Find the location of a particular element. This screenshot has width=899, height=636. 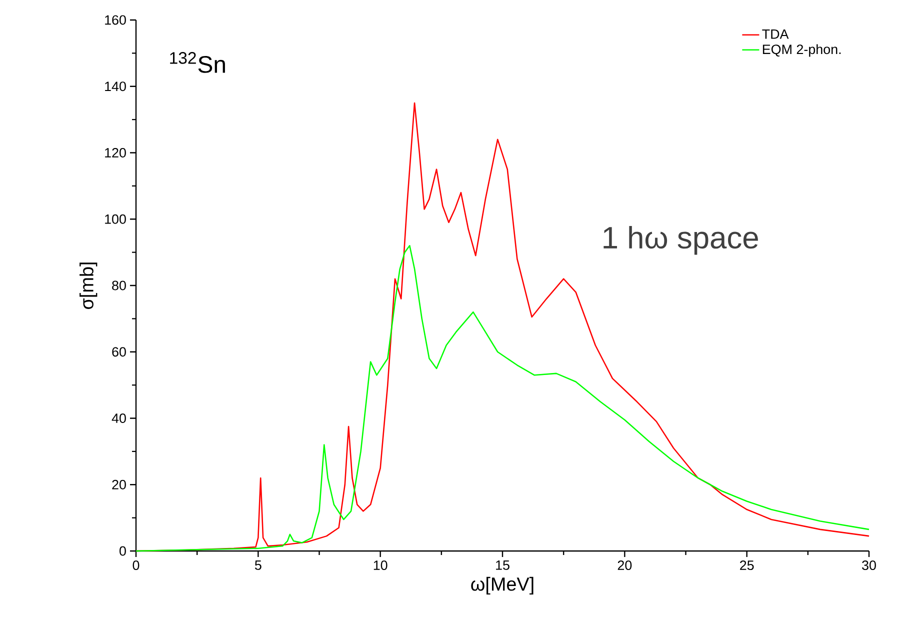

y-tick-label: 100 is located at coordinates (115, 219).